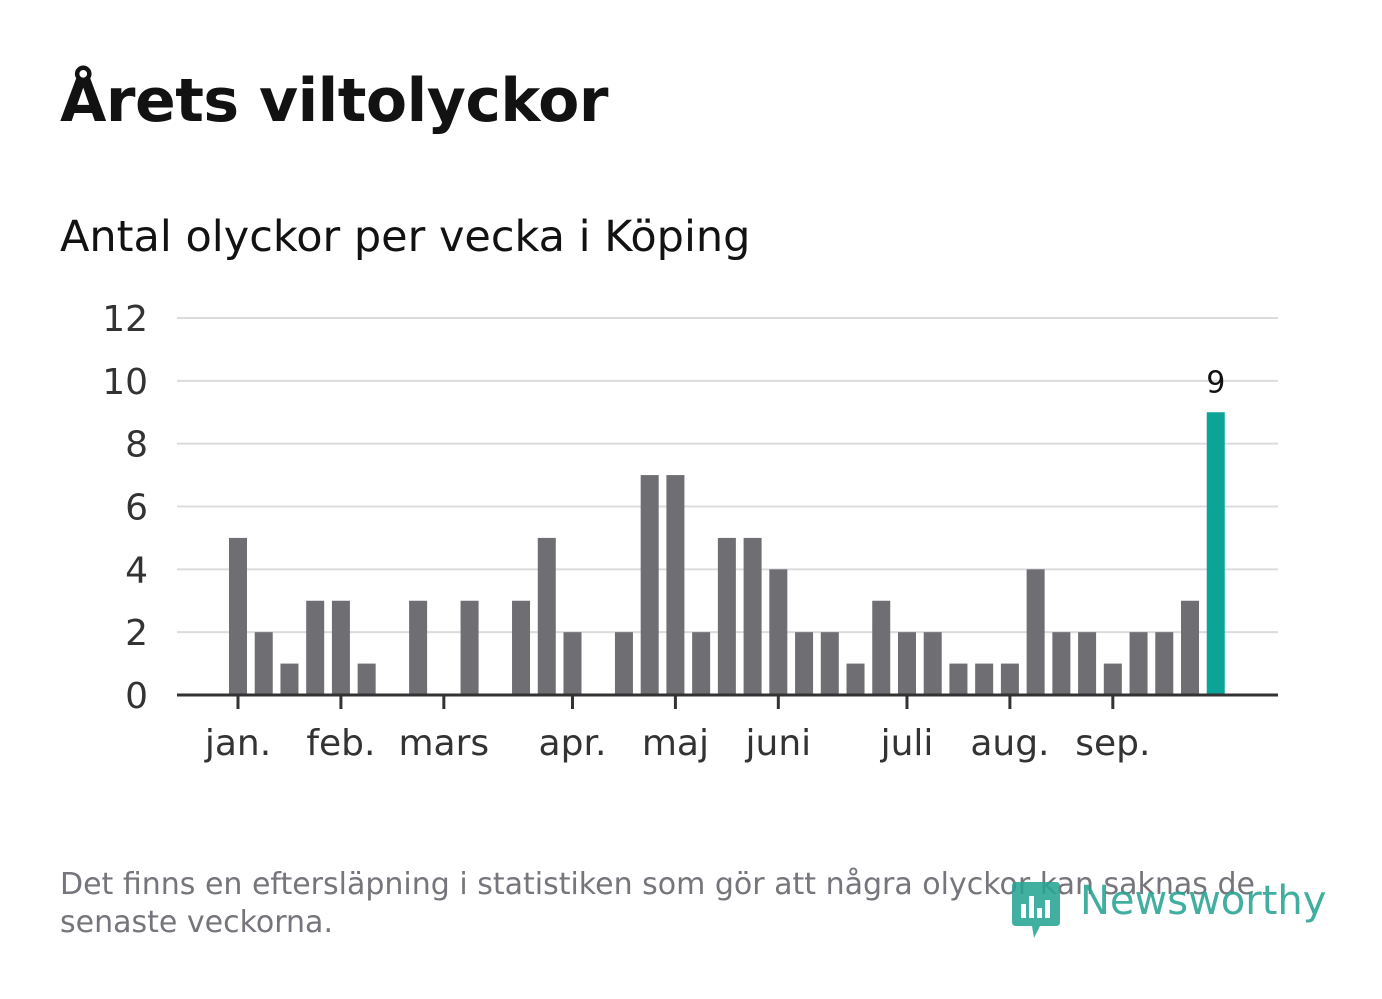 This screenshot has width=1382, height=999. What do you see at coordinates (334, 101) in the screenshot?
I see `chart-title: Årets viltolyckor` at bounding box center [334, 101].